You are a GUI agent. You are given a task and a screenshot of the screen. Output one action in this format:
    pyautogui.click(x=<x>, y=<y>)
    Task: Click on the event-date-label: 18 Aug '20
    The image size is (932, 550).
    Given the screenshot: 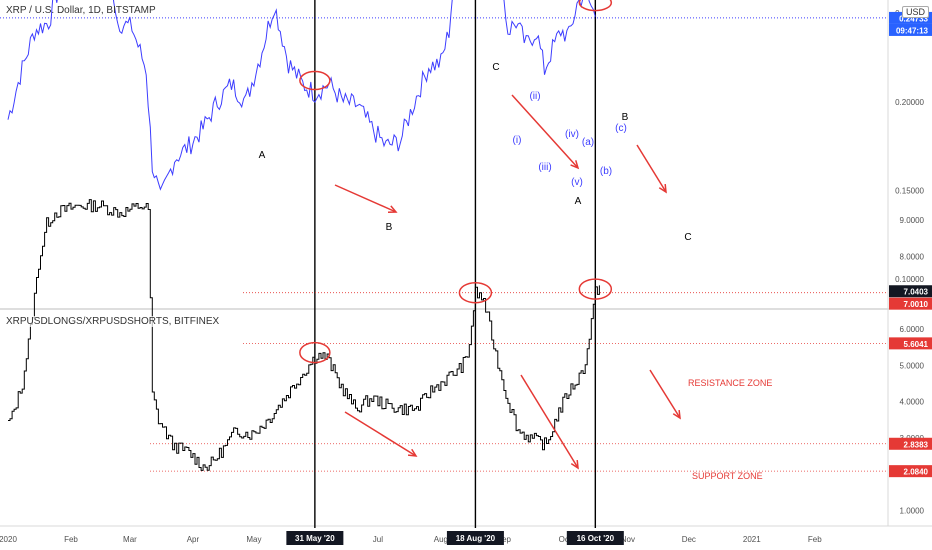 What is the action you would take?
    pyautogui.click(x=476, y=538)
    